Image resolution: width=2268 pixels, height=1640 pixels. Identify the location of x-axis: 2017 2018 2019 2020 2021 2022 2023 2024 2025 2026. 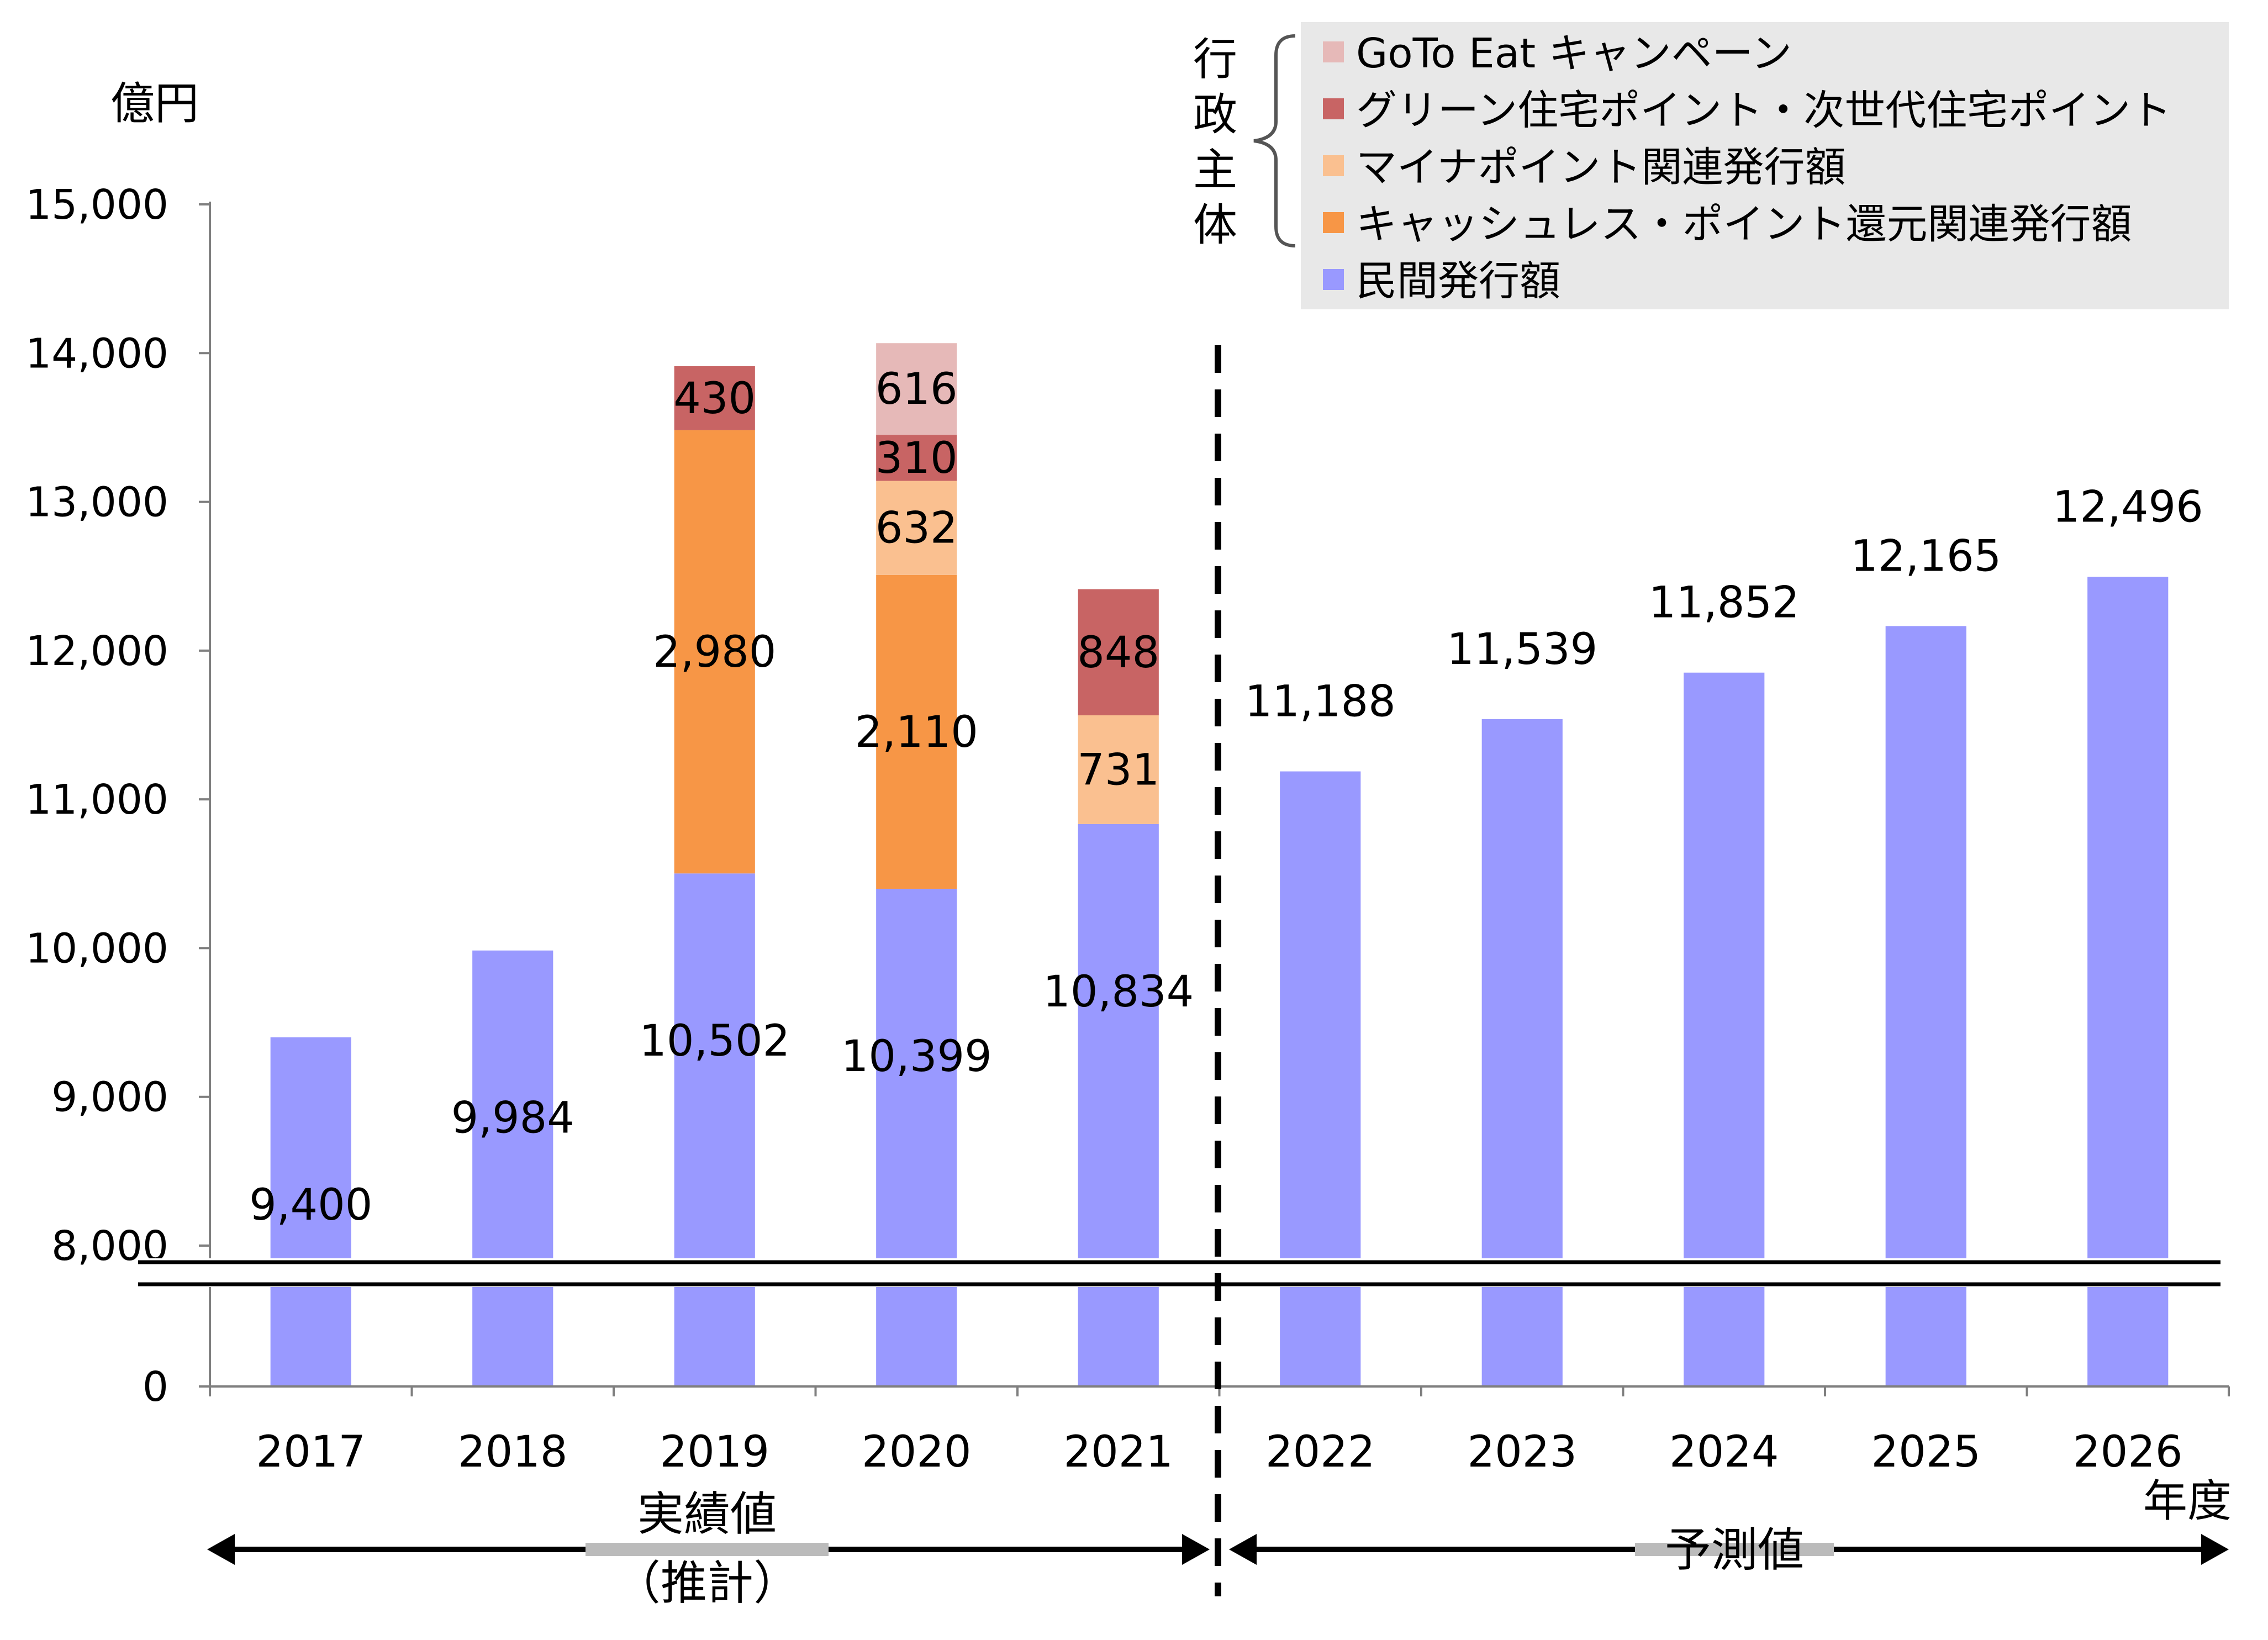
(1219, 1431).